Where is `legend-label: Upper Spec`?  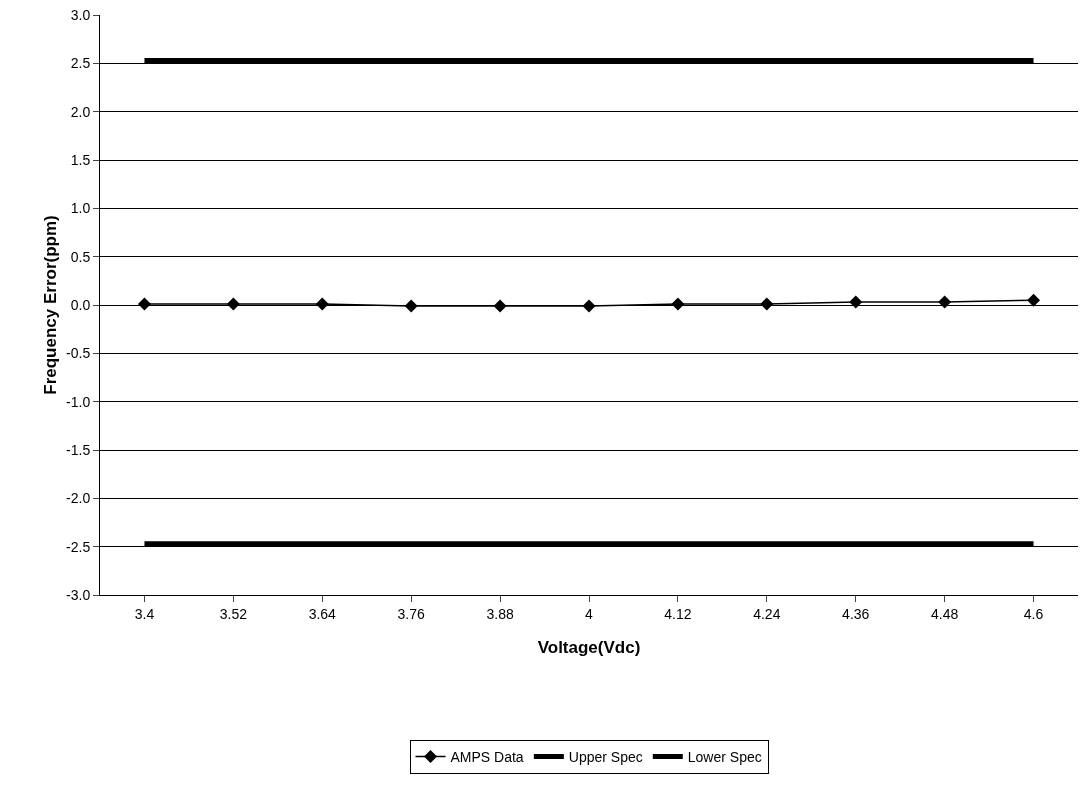 legend-label: Upper Spec is located at coordinates (605, 757).